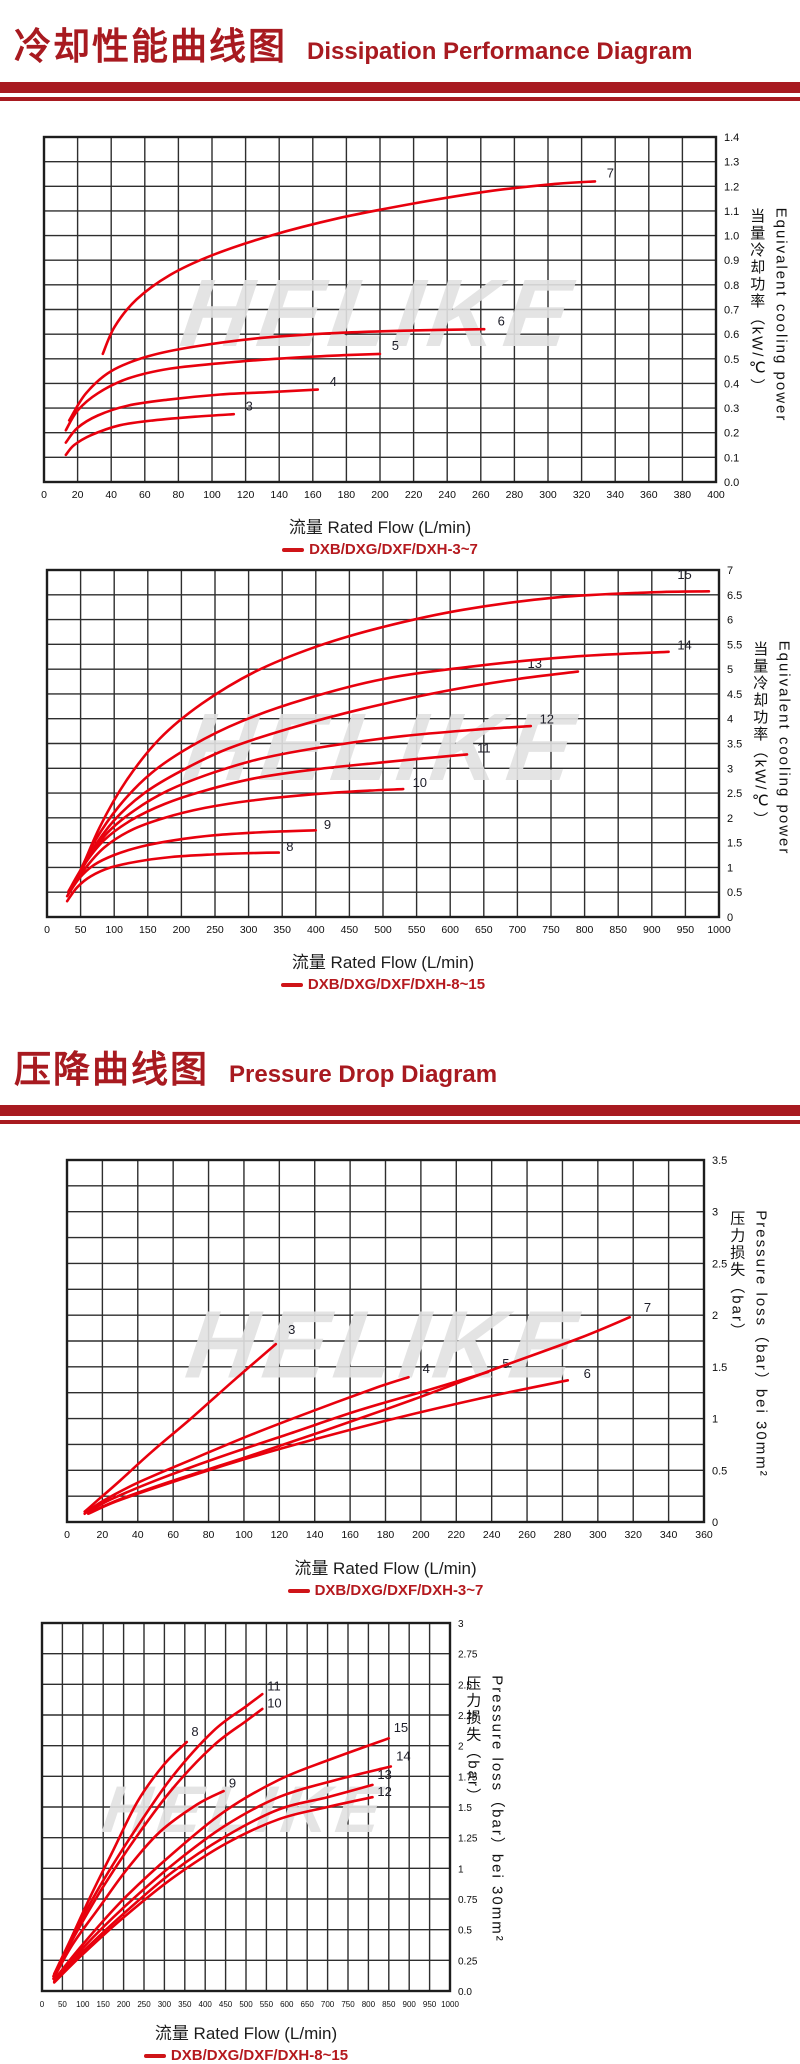 The height and width of the screenshot is (2064, 800). What do you see at coordinates (468, 1839) in the screenshot?
I see `y-tick-label: 1.25` at bounding box center [468, 1839].